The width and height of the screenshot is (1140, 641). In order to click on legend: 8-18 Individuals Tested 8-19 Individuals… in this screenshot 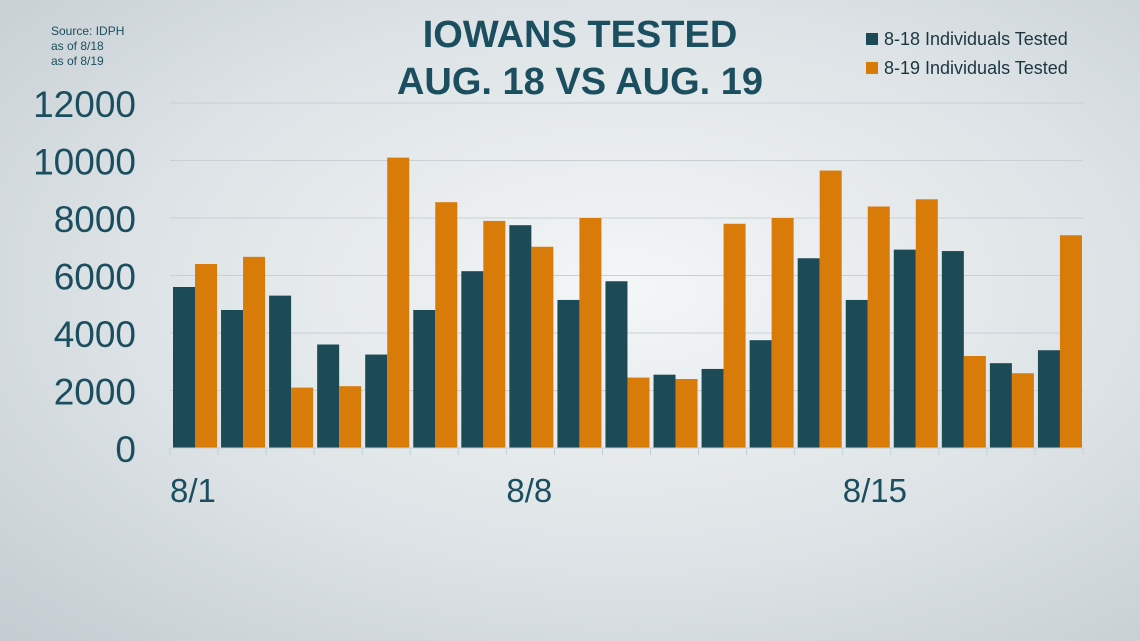, I will do `click(967, 53)`.